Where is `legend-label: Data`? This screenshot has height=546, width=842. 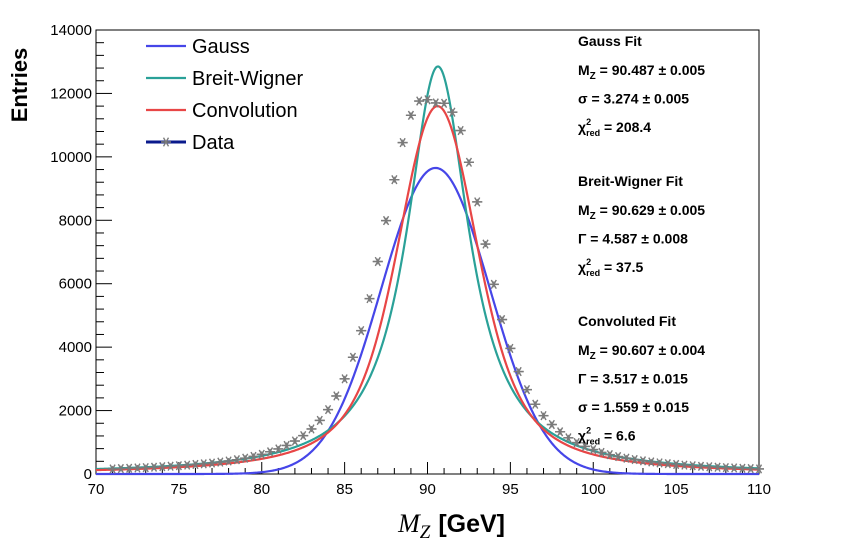
legend-label: Data is located at coordinates (213, 143).